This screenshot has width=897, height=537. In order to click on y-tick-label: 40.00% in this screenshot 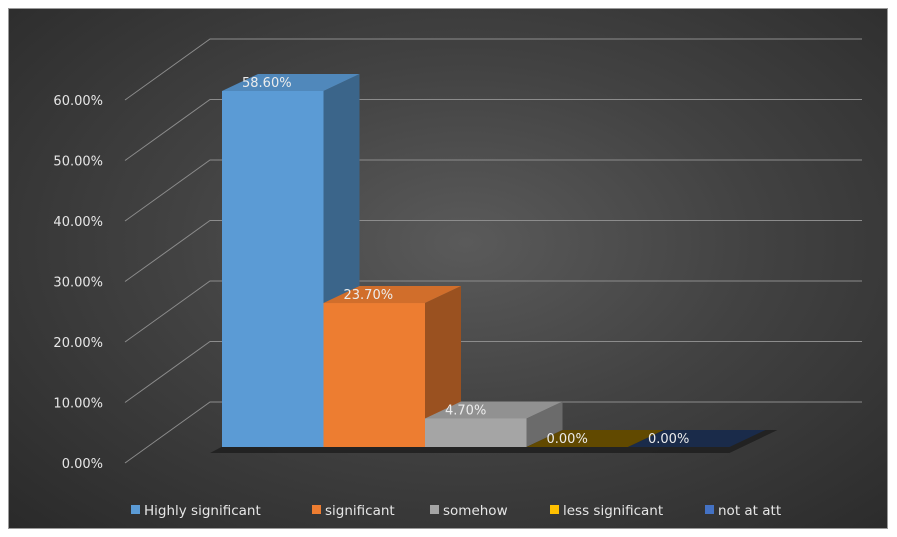, I will do `click(78, 222)`.